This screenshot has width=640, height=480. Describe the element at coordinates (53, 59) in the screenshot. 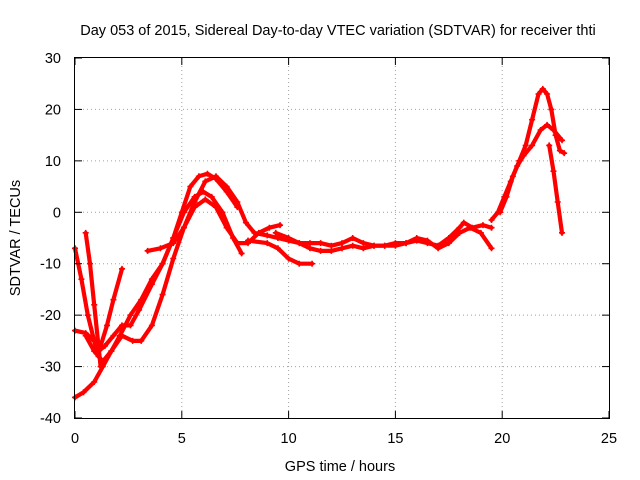

I see `y-tick-label: 30` at that location.